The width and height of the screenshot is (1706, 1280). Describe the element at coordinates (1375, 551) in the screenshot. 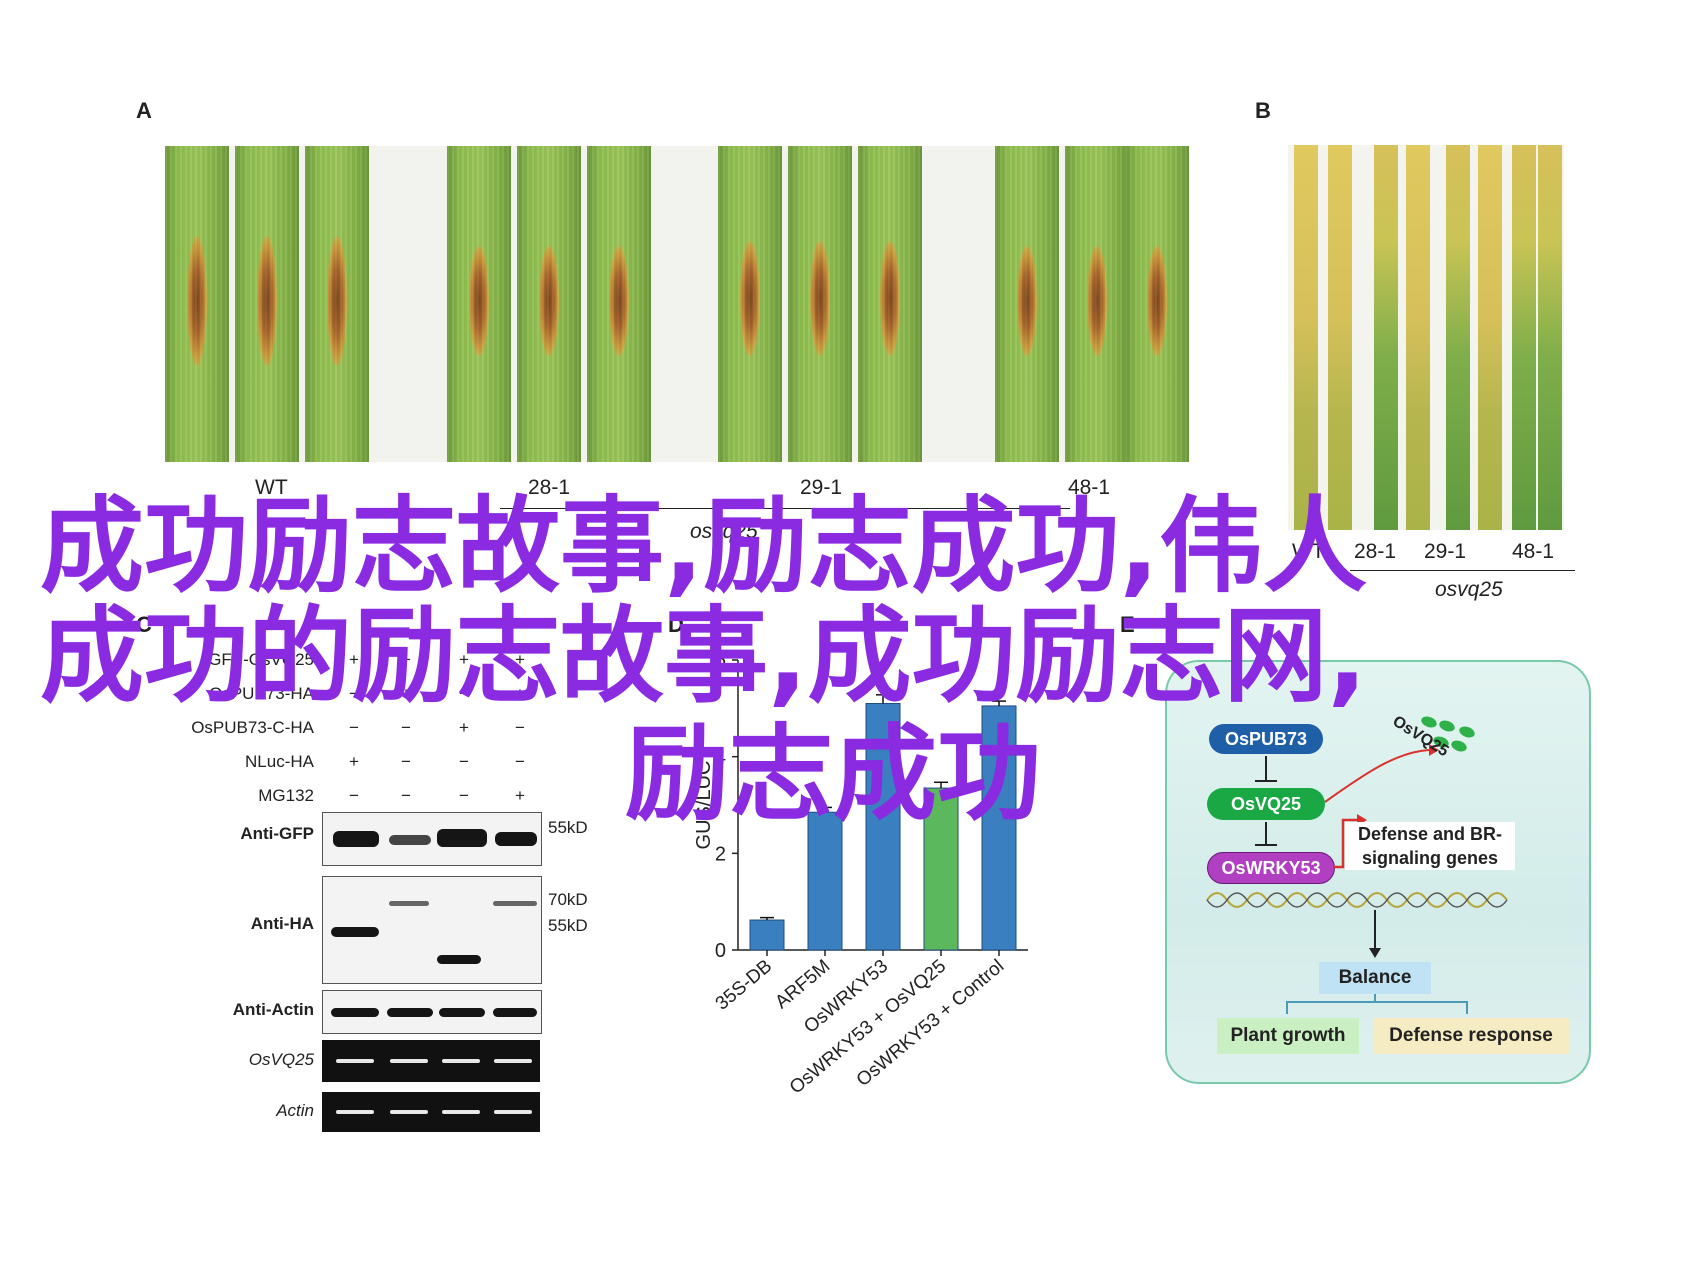

I see `b-sample-28-1: 28-1` at that location.